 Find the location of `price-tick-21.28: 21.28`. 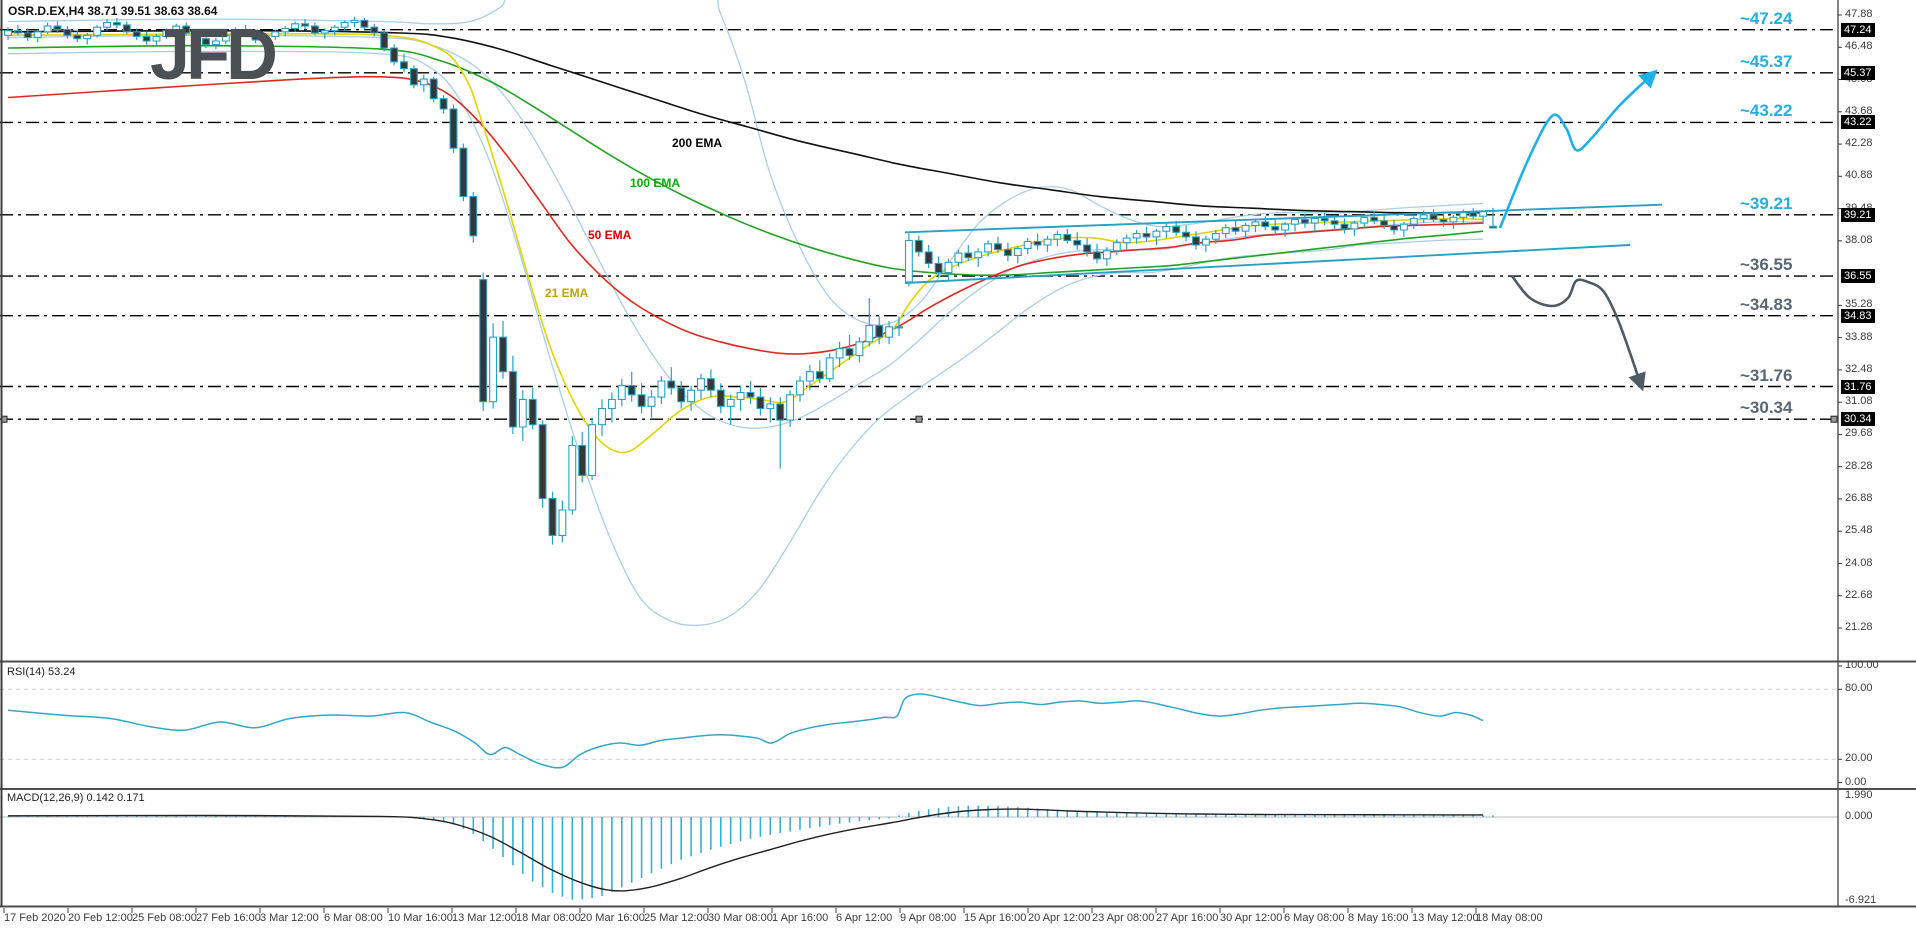

price-tick-21.28: 21.28 is located at coordinates (1859, 627).